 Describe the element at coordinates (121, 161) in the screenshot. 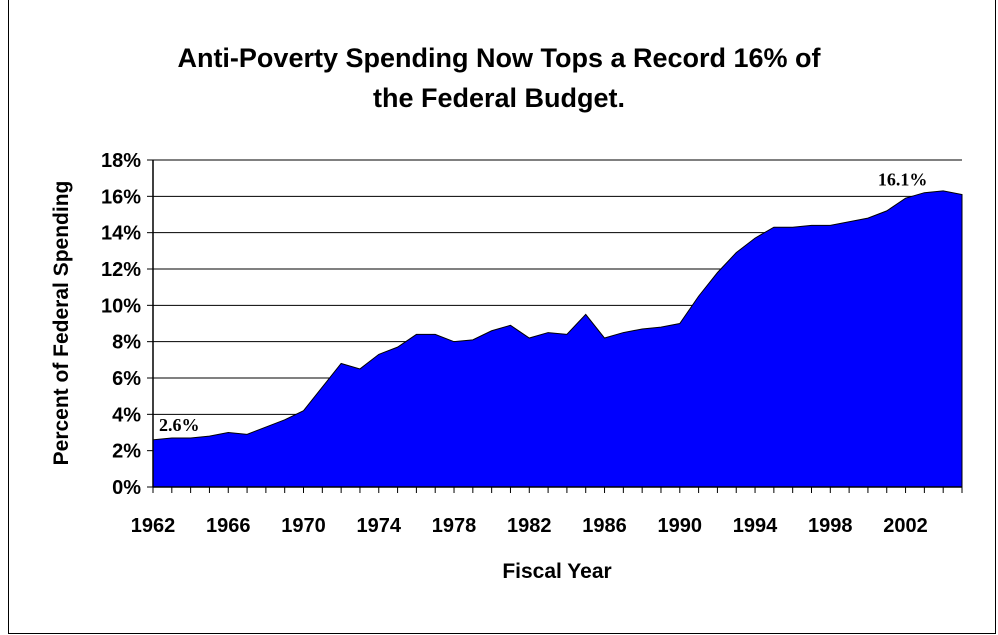

I see `y-tick-label: 18%` at that location.